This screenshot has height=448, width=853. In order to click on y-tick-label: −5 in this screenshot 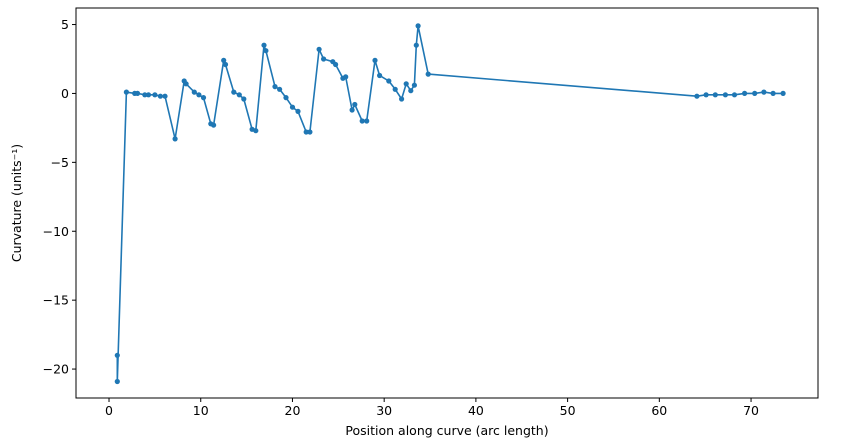, I will do `click(60, 162)`.